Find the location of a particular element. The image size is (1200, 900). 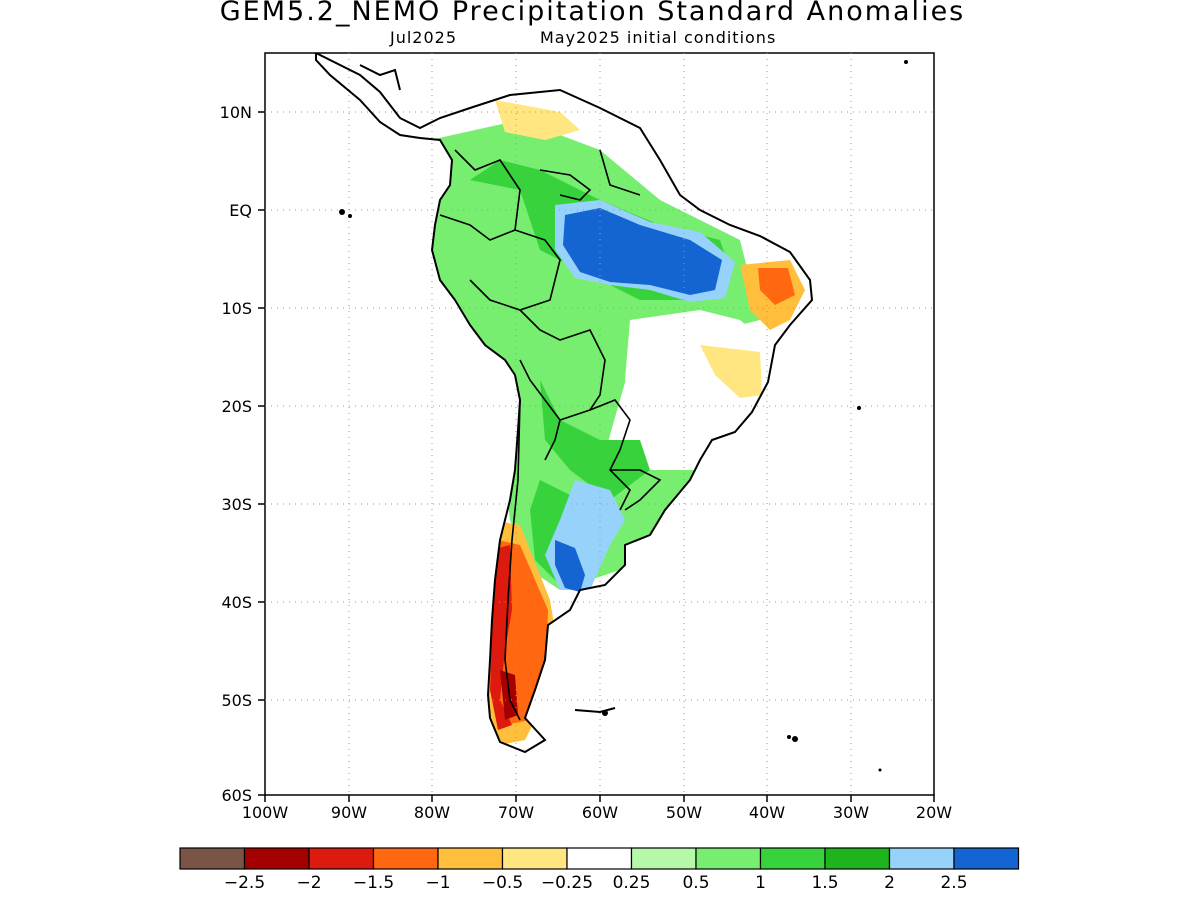

lon-label-30w: 30W is located at coordinates (851, 812).